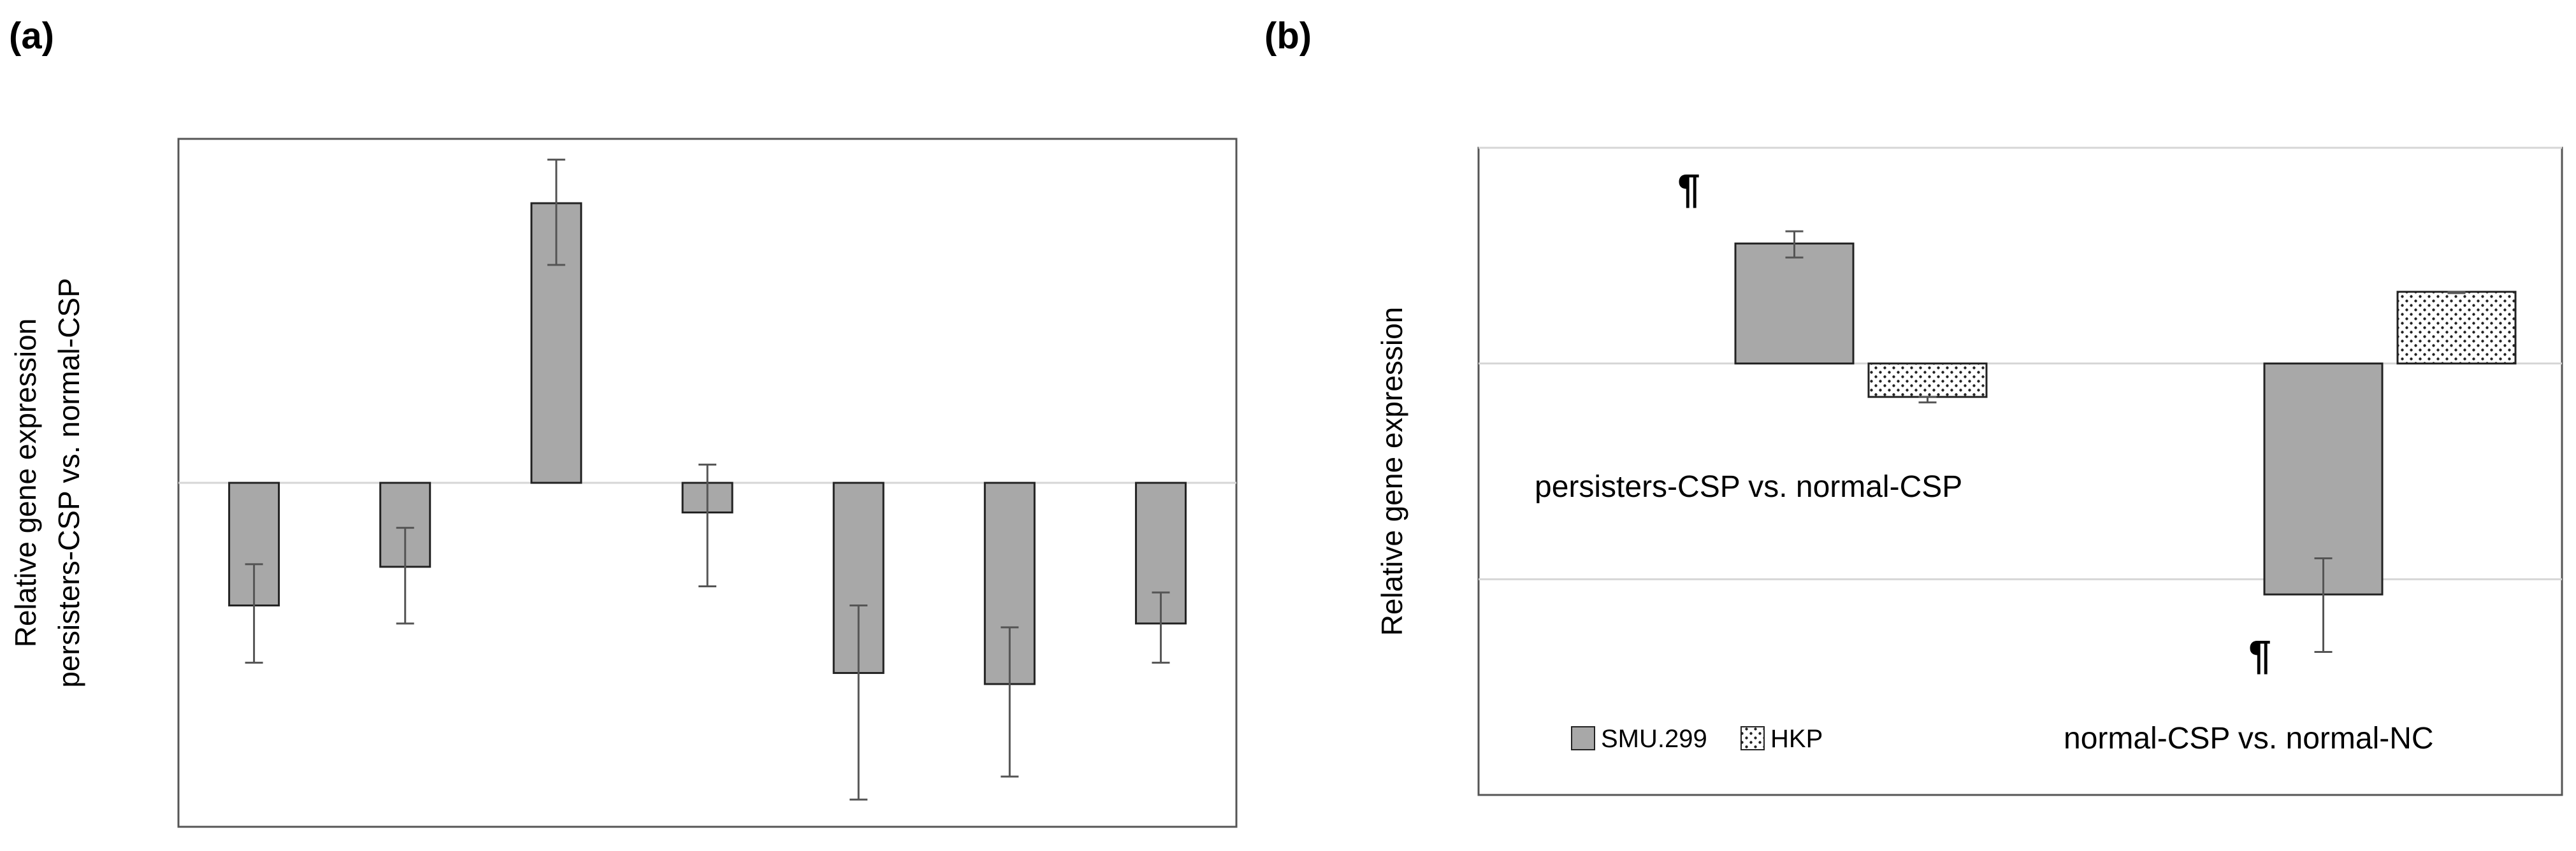 This screenshot has height=851, width=2576. Describe the element at coordinates (1654, 739) in the screenshot. I see `legend-label-smu299: SMU.299` at that location.